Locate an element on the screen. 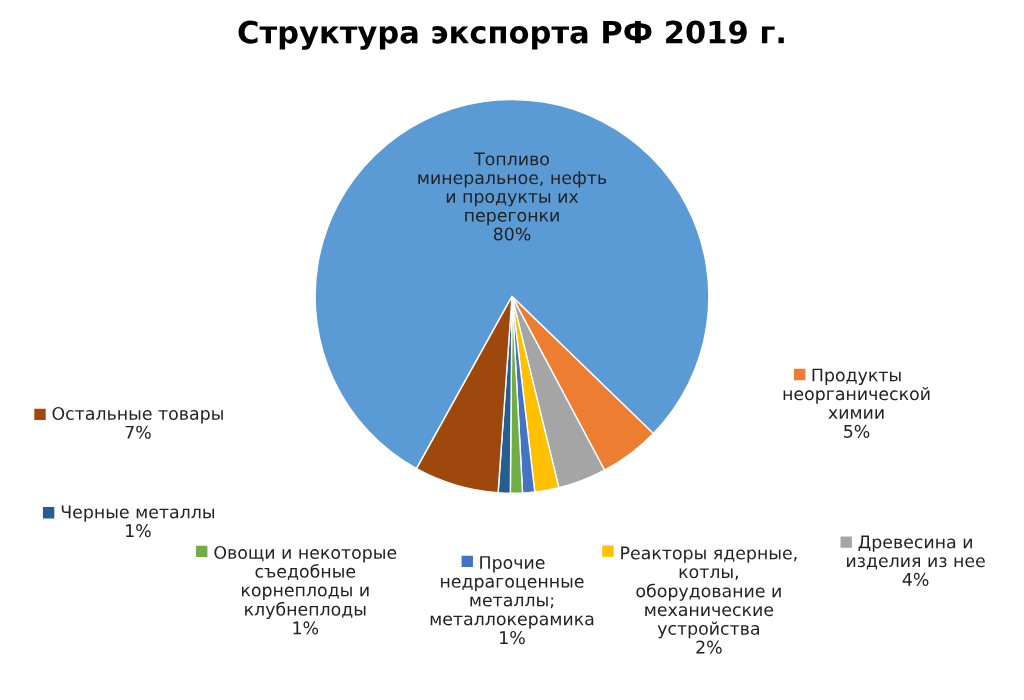  data-label: 5% is located at coordinates (857, 431).